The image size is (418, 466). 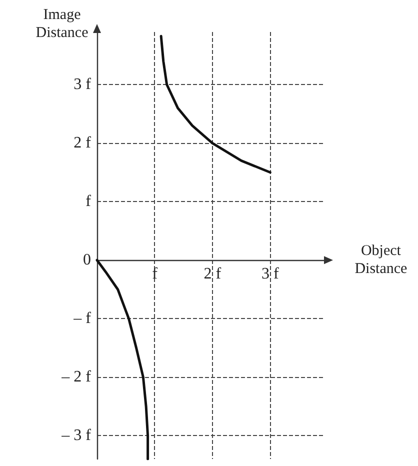 What do you see at coordinates (82, 319) in the screenshot?
I see `y-tick-label: – f` at bounding box center [82, 319].